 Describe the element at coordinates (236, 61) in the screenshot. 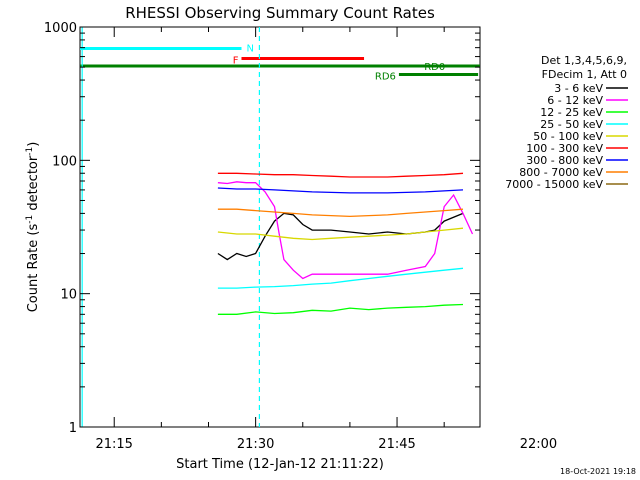

I see `flag-label: F` at that location.